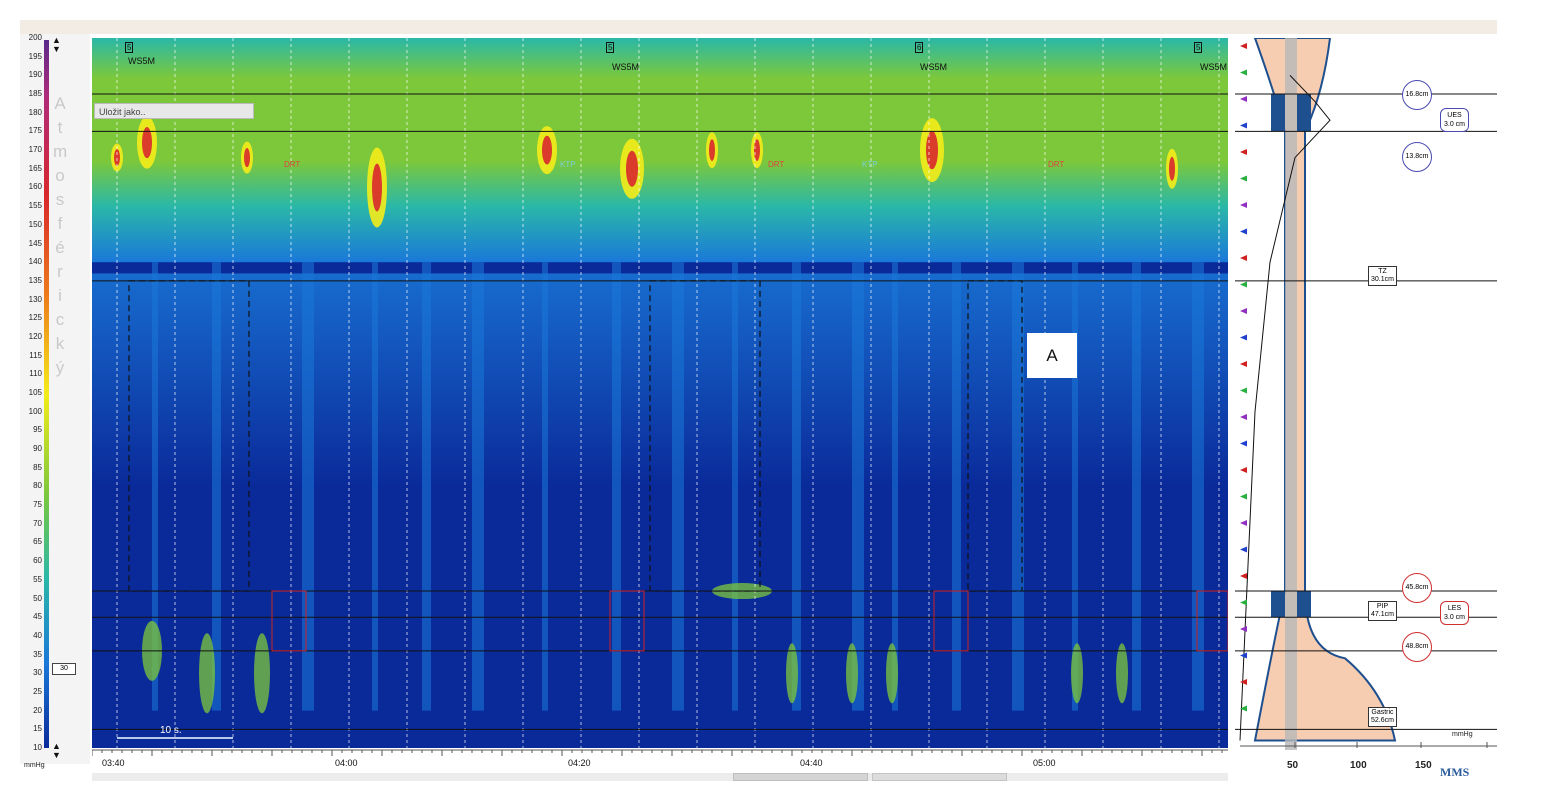  Describe the element at coordinates (1293, 765) in the screenshot. I see `profile-x-tick: 50` at that location.